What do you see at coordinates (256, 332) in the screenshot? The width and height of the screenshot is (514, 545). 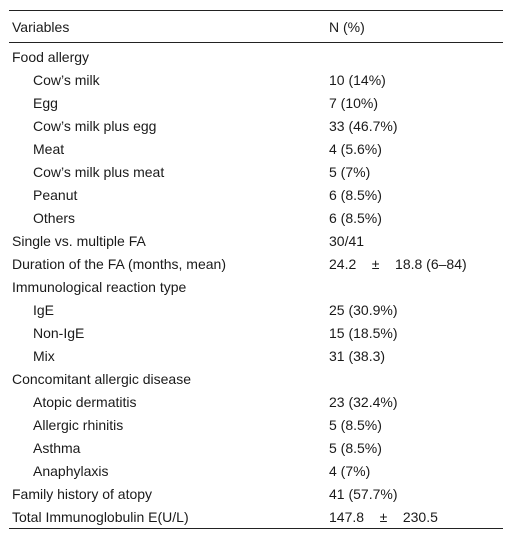 I see `table-row: Non-IgE 15 (18.5%)` at bounding box center [256, 332].